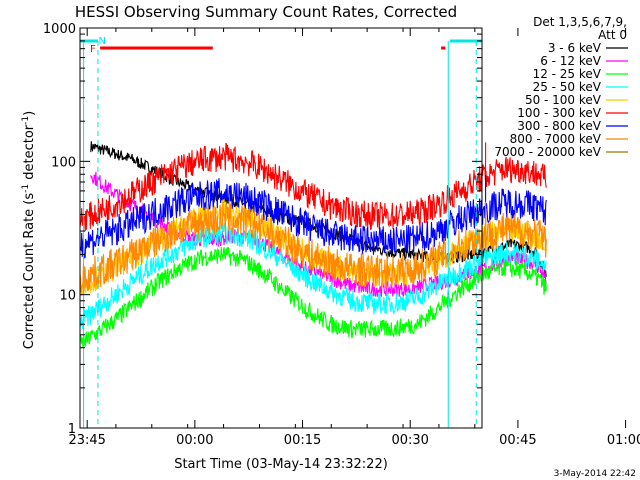 The image size is (640, 480). What do you see at coordinates (59, 29) in the screenshot?
I see `y-tick-label-3: 1000` at bounding box center [59, 29].